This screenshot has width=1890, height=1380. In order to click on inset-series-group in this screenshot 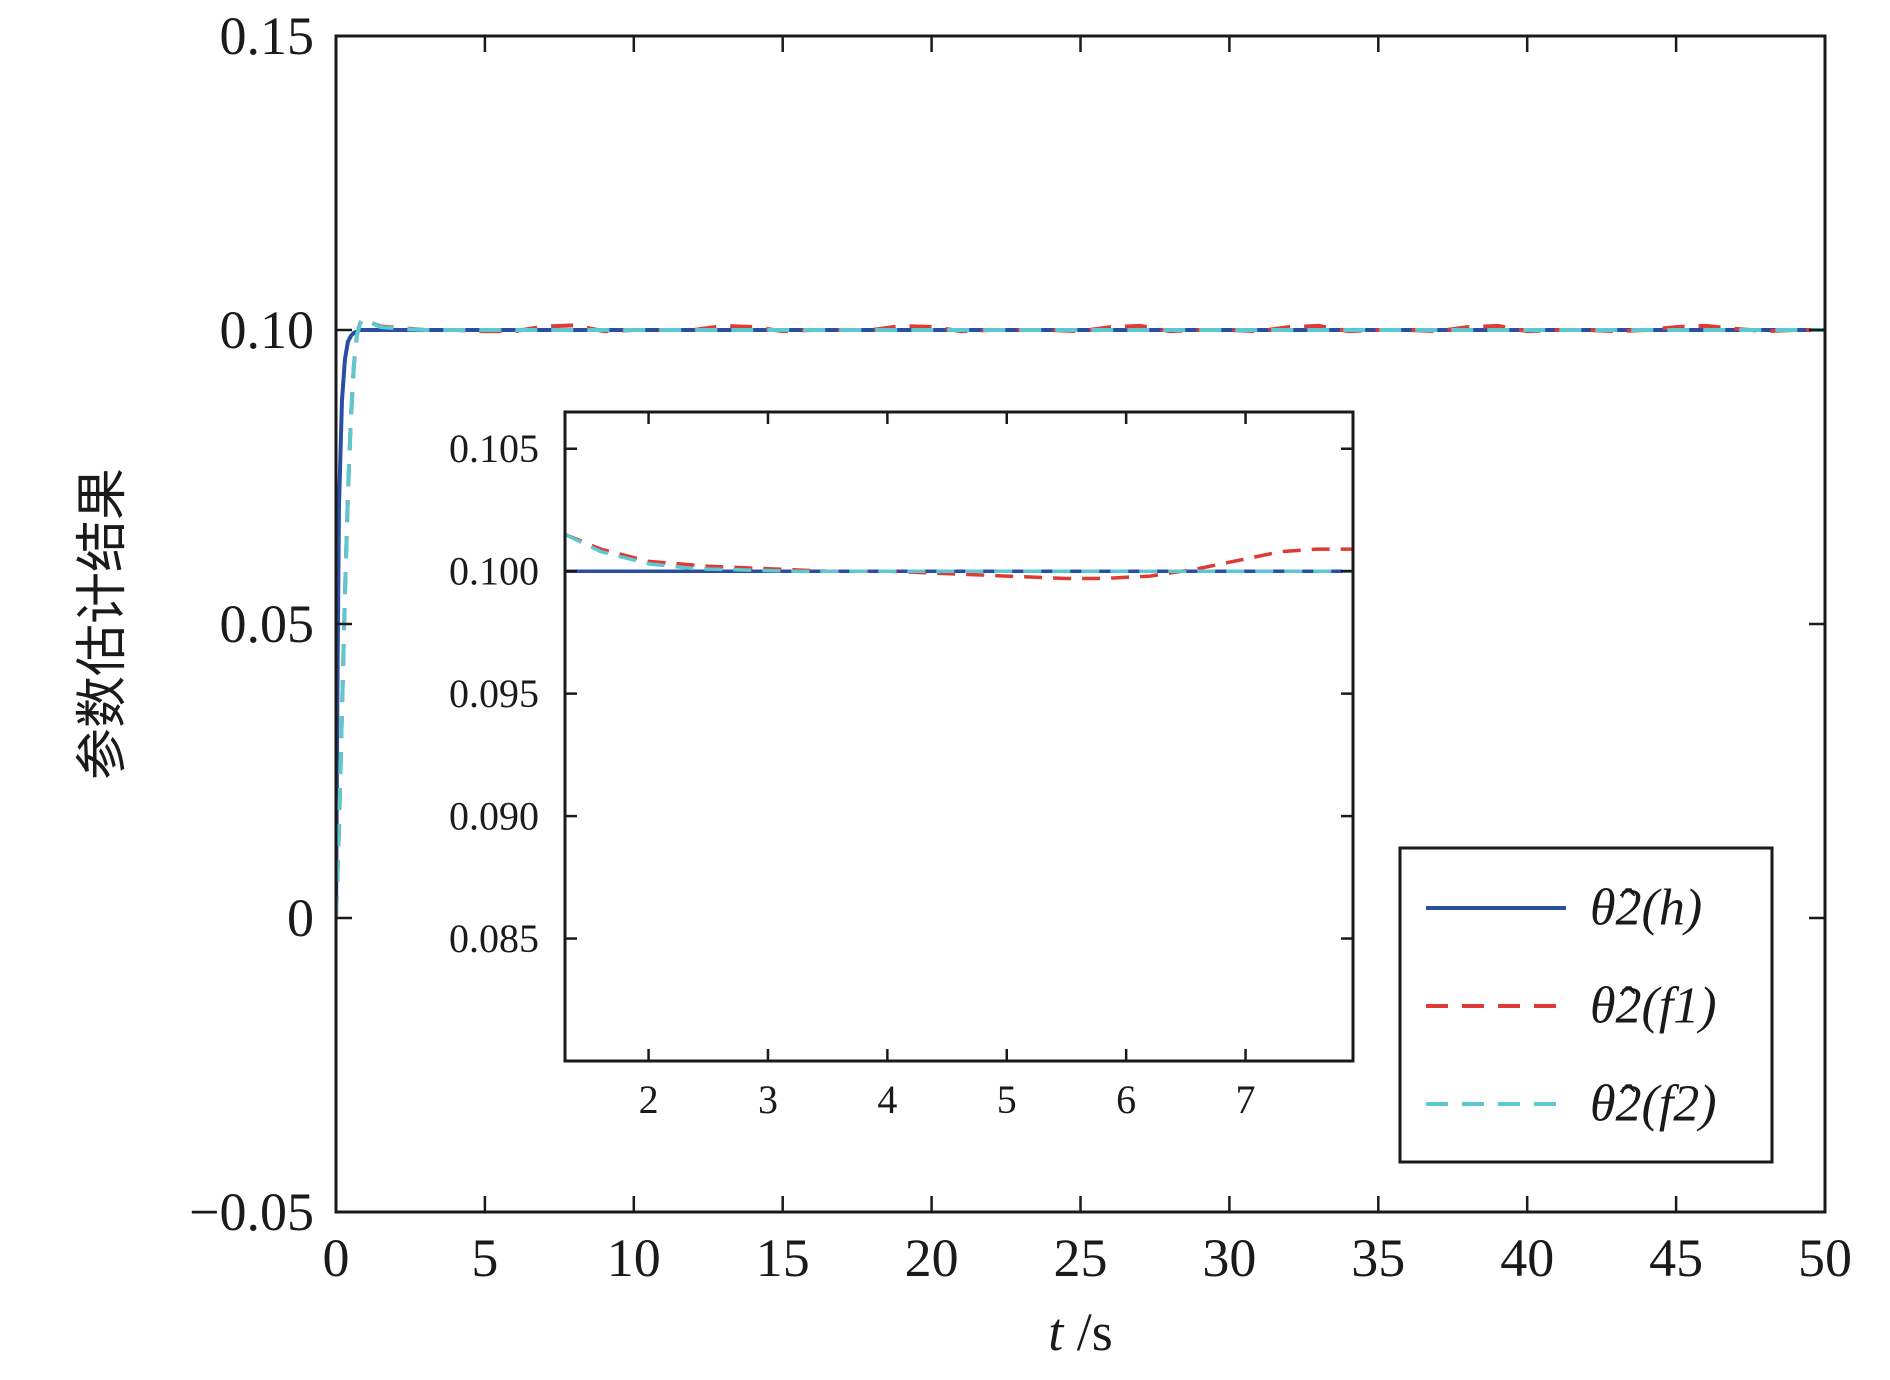, I will do `click(959, 556)`.